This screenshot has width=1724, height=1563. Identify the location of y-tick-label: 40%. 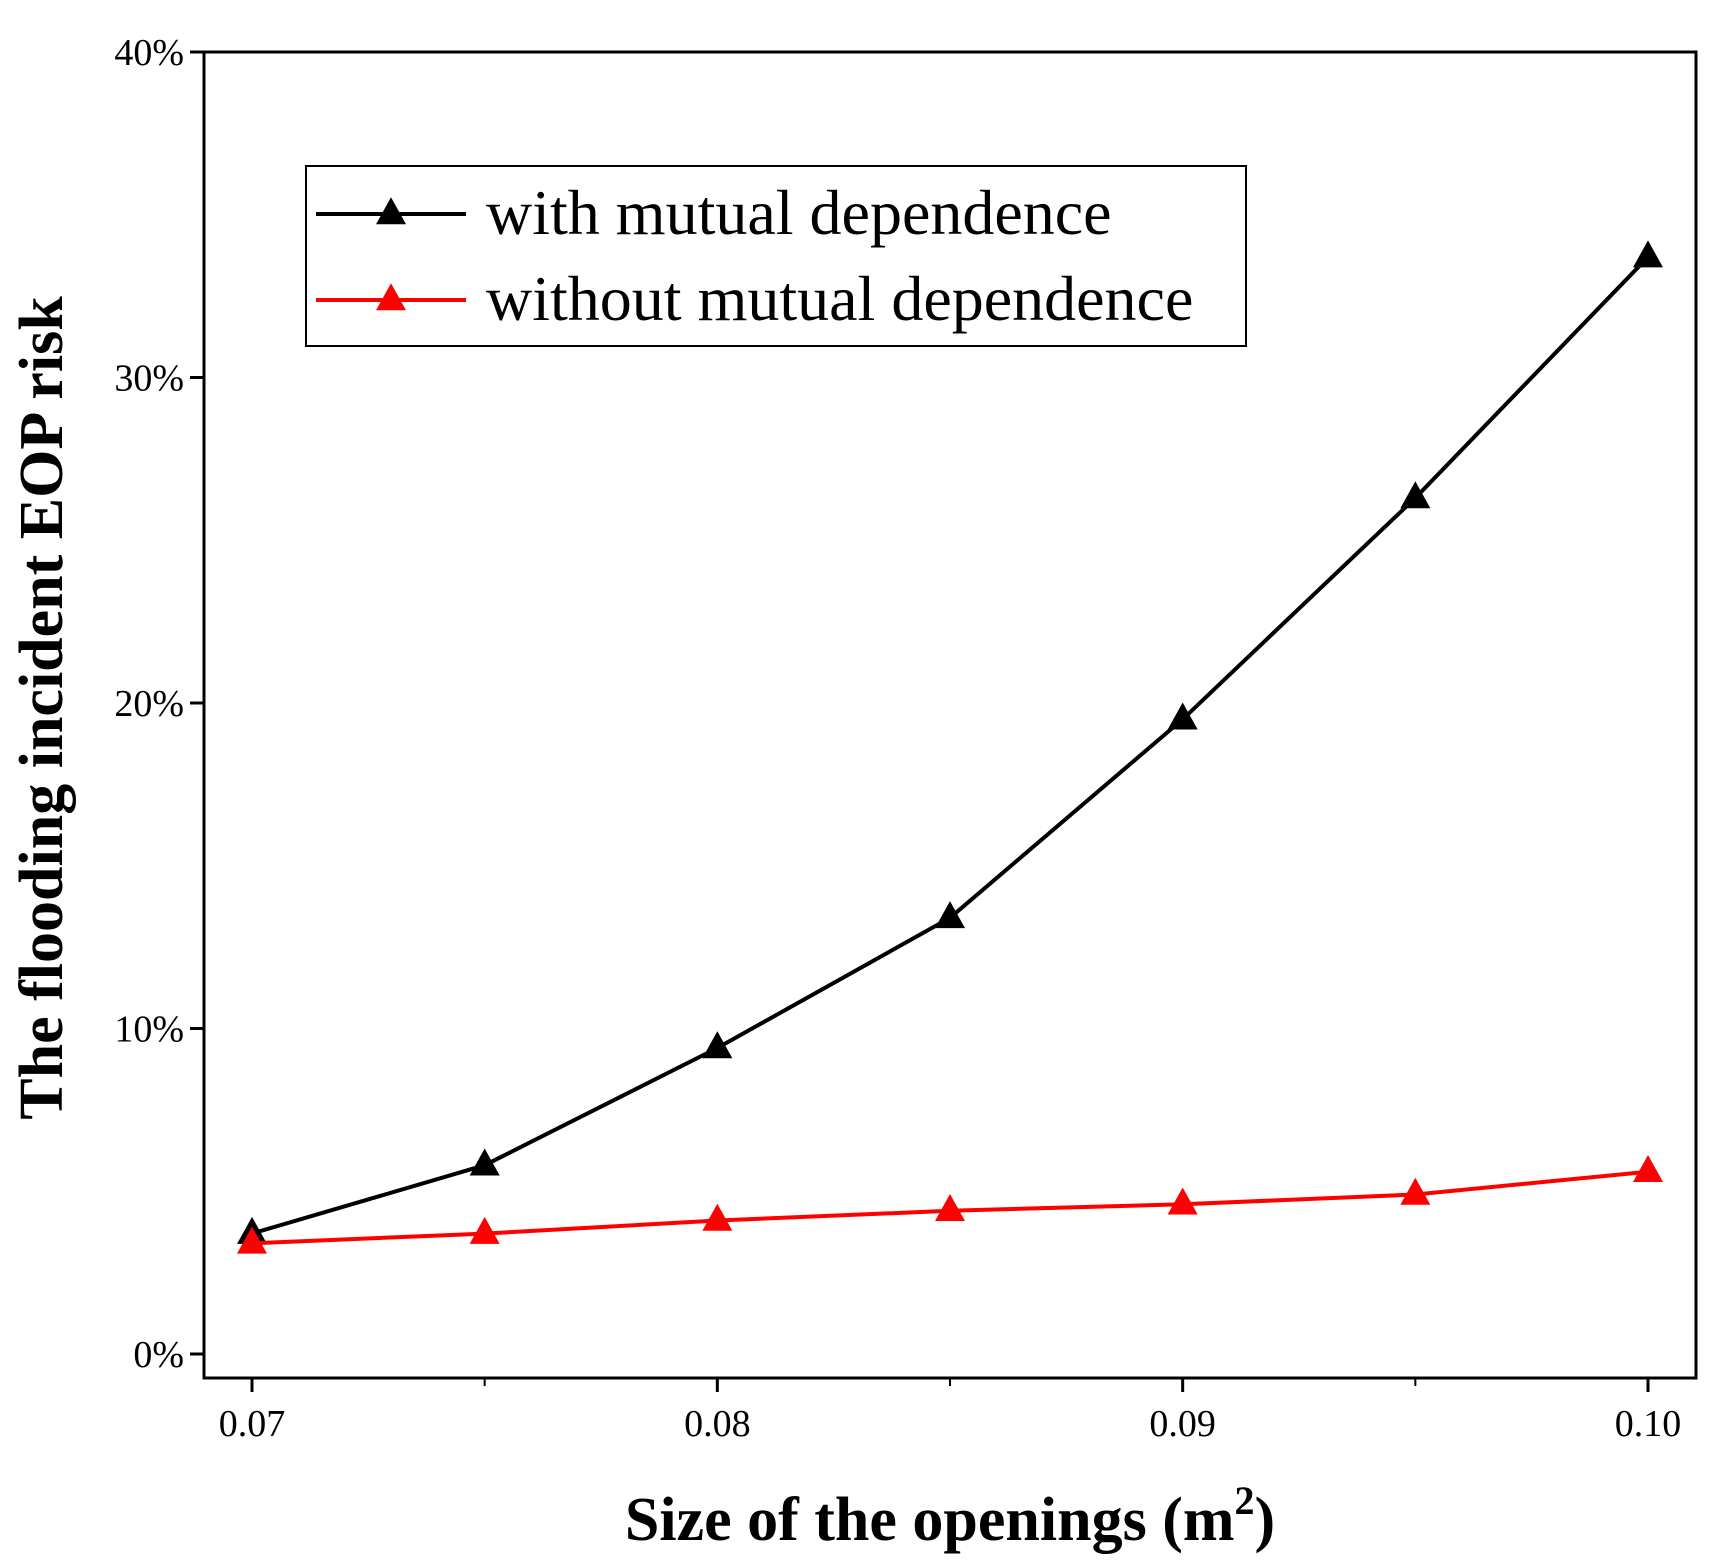
(149, 53).